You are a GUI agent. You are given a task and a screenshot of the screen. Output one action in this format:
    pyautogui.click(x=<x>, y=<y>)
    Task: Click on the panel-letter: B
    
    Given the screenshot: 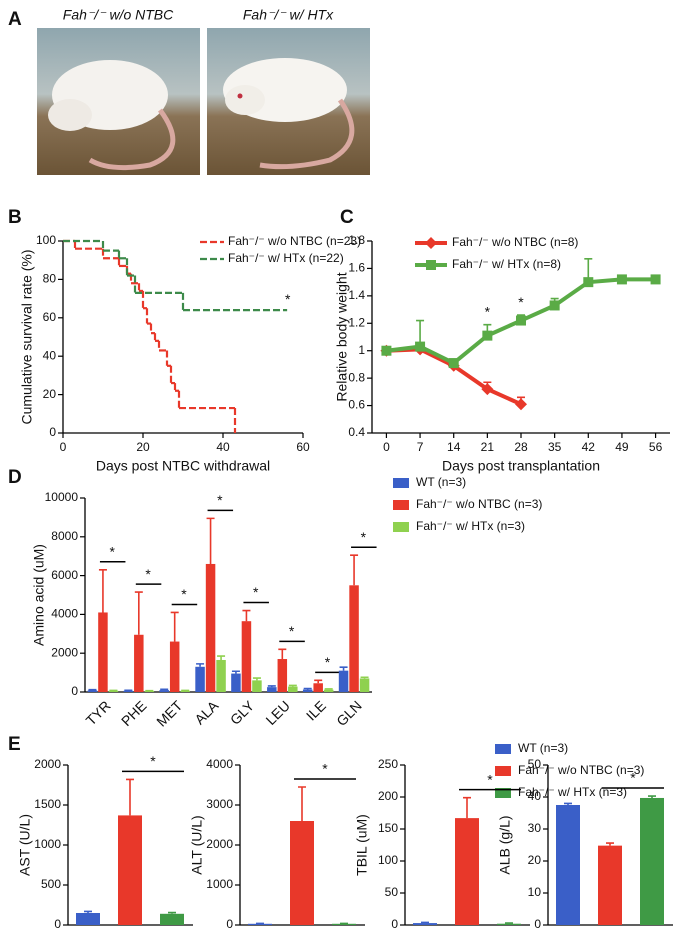 What is the action you would take?
    pyautogui.click(x=15, y=217)
    